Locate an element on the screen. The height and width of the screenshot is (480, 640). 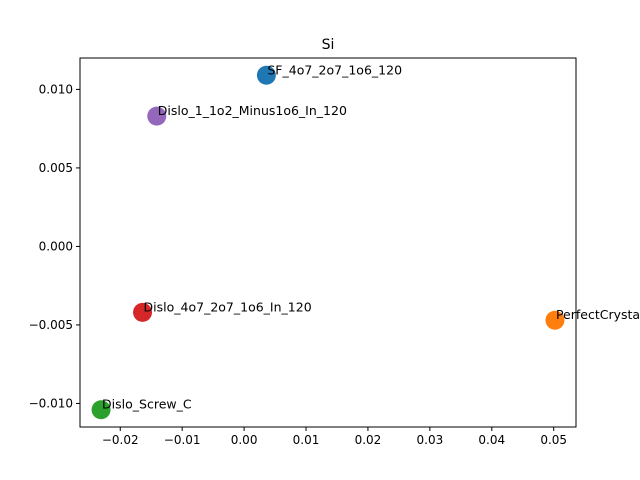
x-tick-label: −0.01 is located at coordinates (182, 440).